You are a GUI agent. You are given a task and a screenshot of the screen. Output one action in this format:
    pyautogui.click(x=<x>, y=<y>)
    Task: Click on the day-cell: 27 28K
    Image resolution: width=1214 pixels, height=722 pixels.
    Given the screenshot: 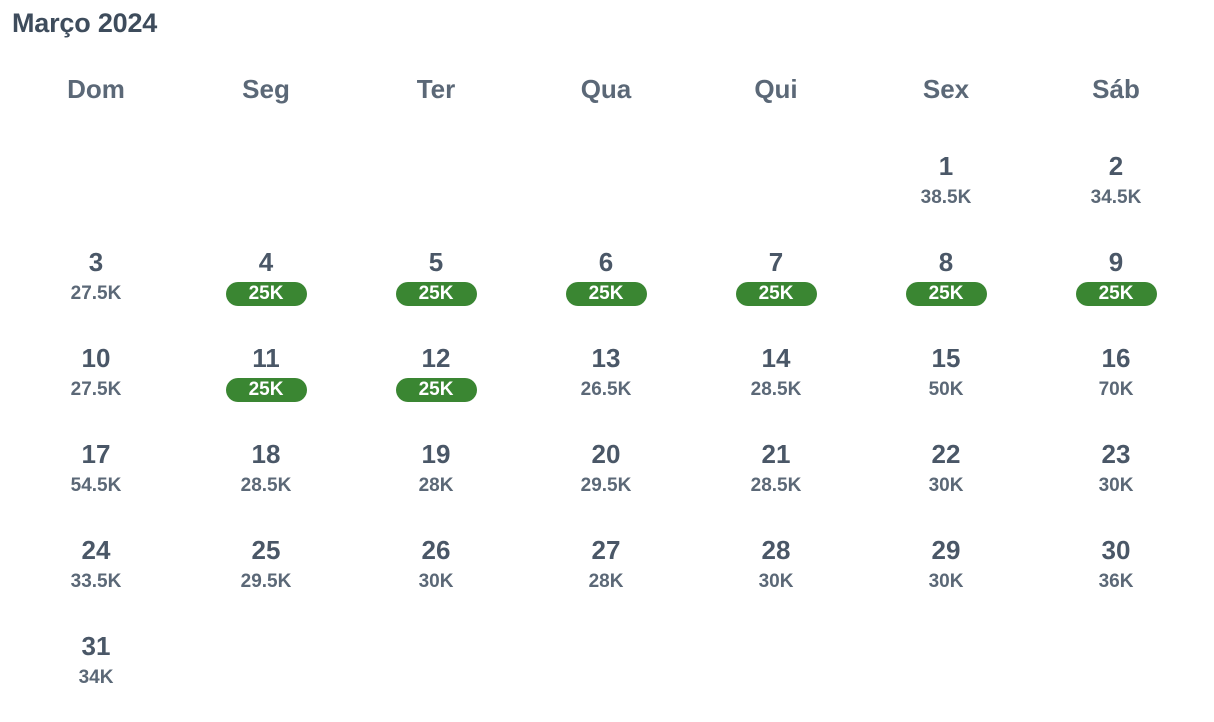 What is the action you would take?
    pyautogui.click(x=606, y=578)
    